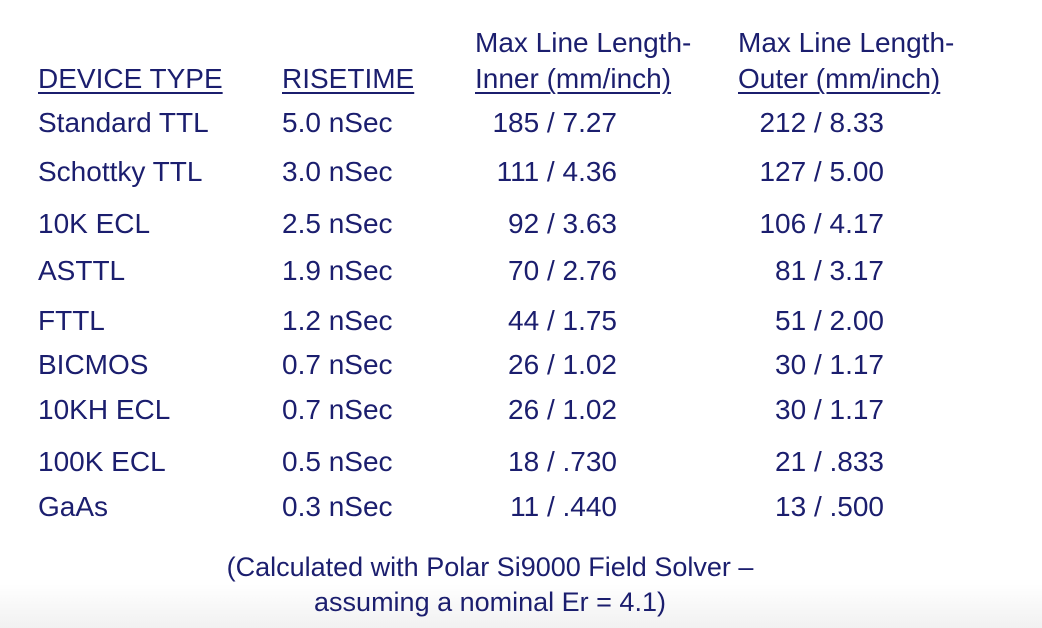  What do you see at coordinates (337, 270) in the screenshot?
I see `risetime-cell: 1.9 nSec` at bounding box center [337, 270].